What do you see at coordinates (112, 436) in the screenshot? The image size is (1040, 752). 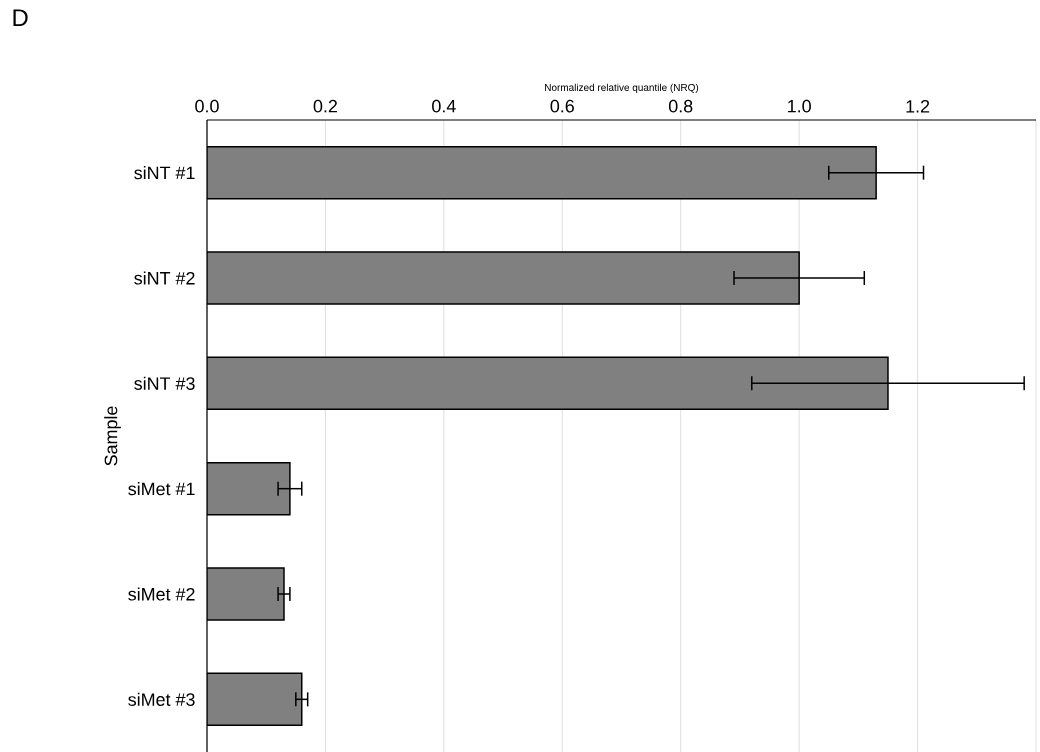 I see `y-axis-title: Sample` at bounding box center [112, 436].